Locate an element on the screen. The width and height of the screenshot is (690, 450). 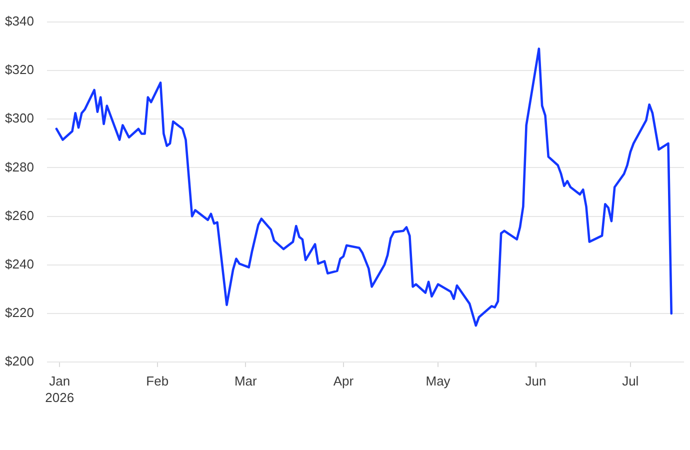
x-tick-label: Apr is located at coordinates (343, 381).